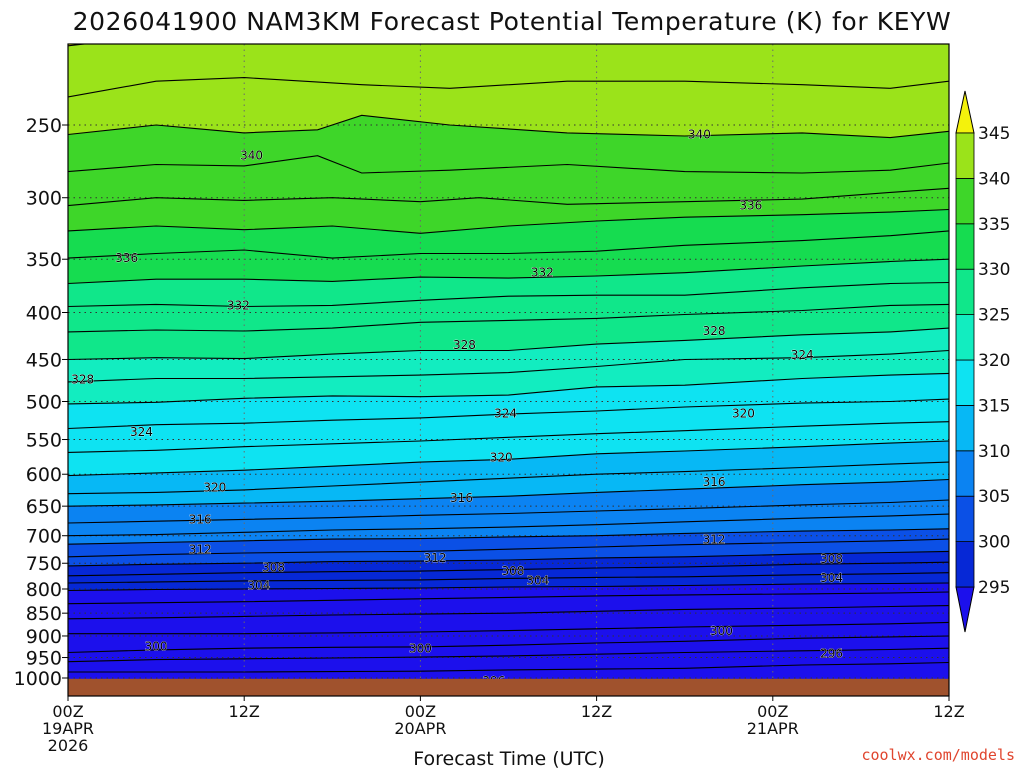  I want to click on contour-300k, so click(508, 558).